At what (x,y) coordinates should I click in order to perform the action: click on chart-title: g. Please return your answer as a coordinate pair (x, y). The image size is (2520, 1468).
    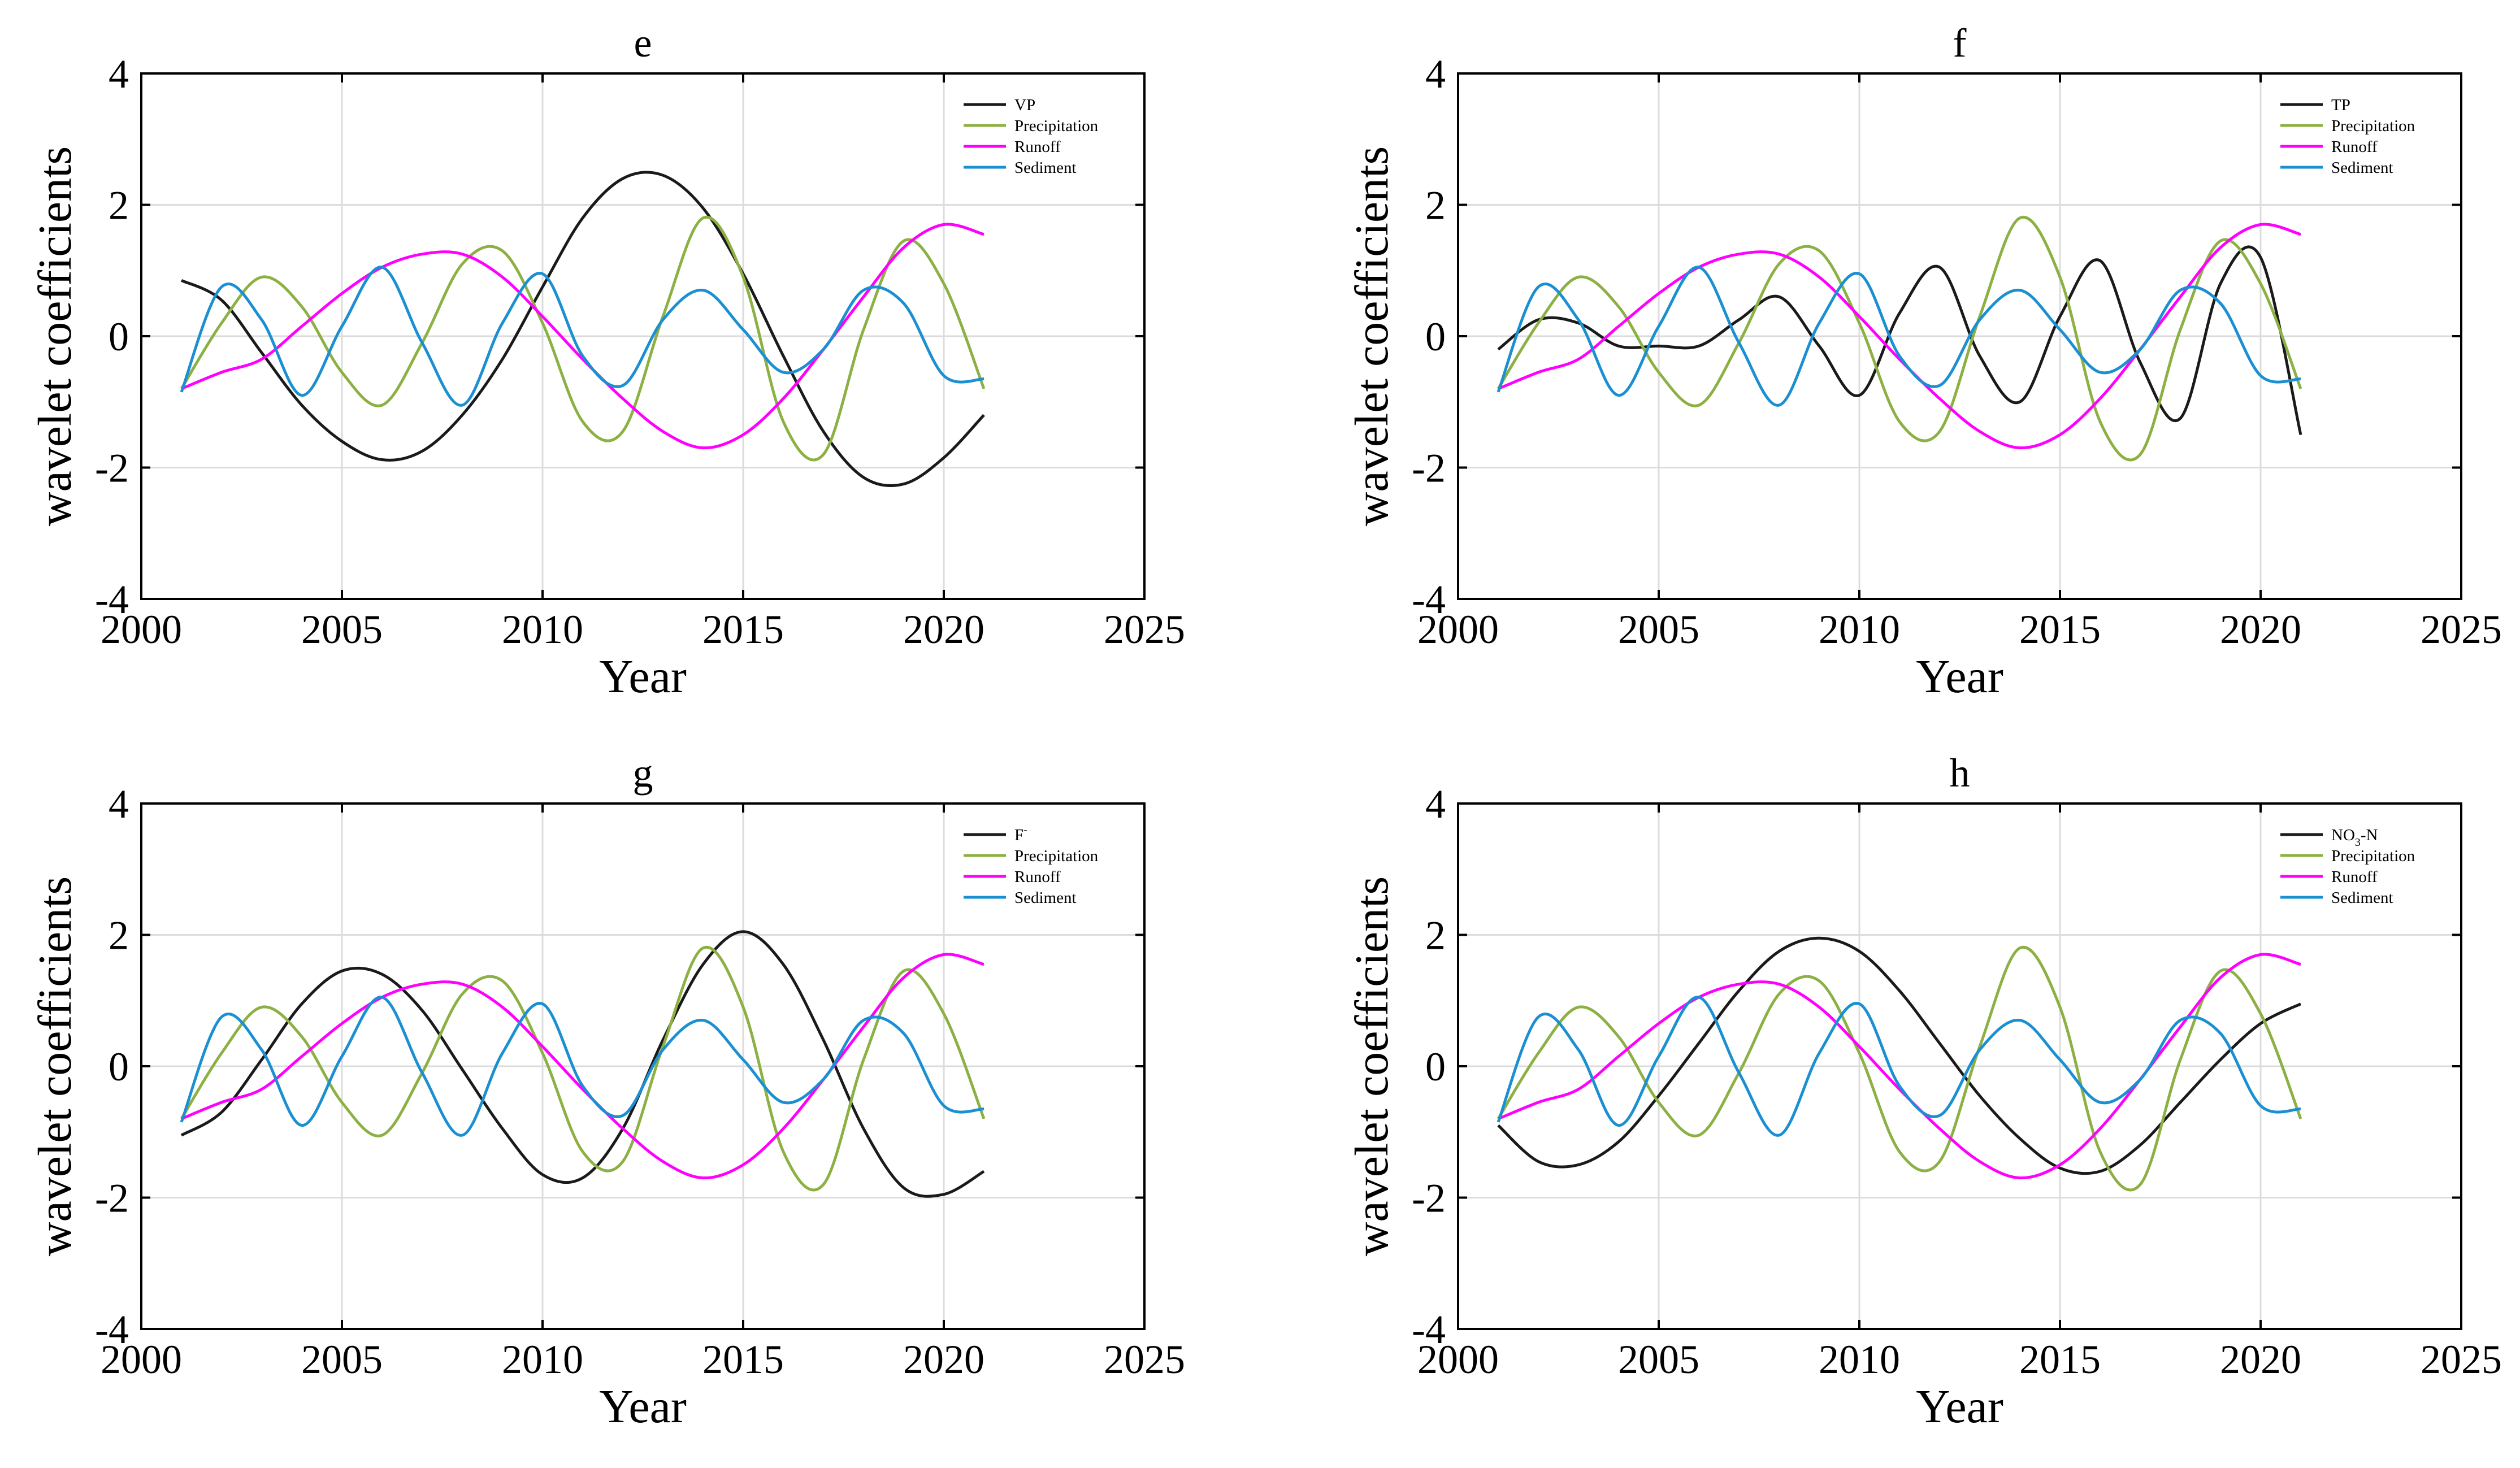
    Looking at the image, I should click on (643, 773).